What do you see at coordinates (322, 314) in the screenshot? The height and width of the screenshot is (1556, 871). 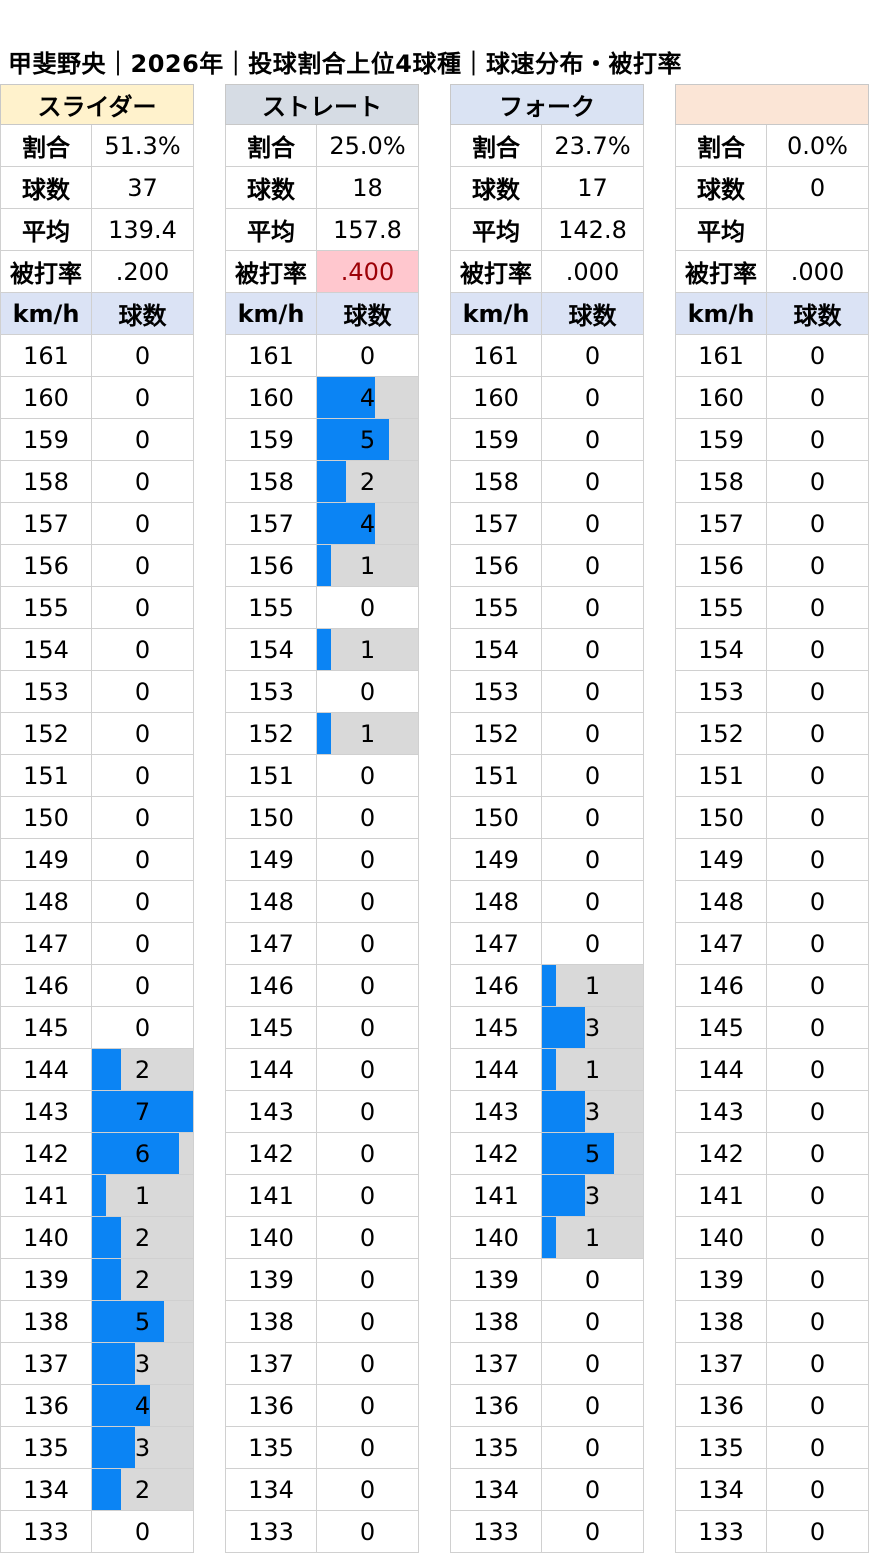 I see `distribution-header-row: km/h 球数` at bounding box center [322, 314].